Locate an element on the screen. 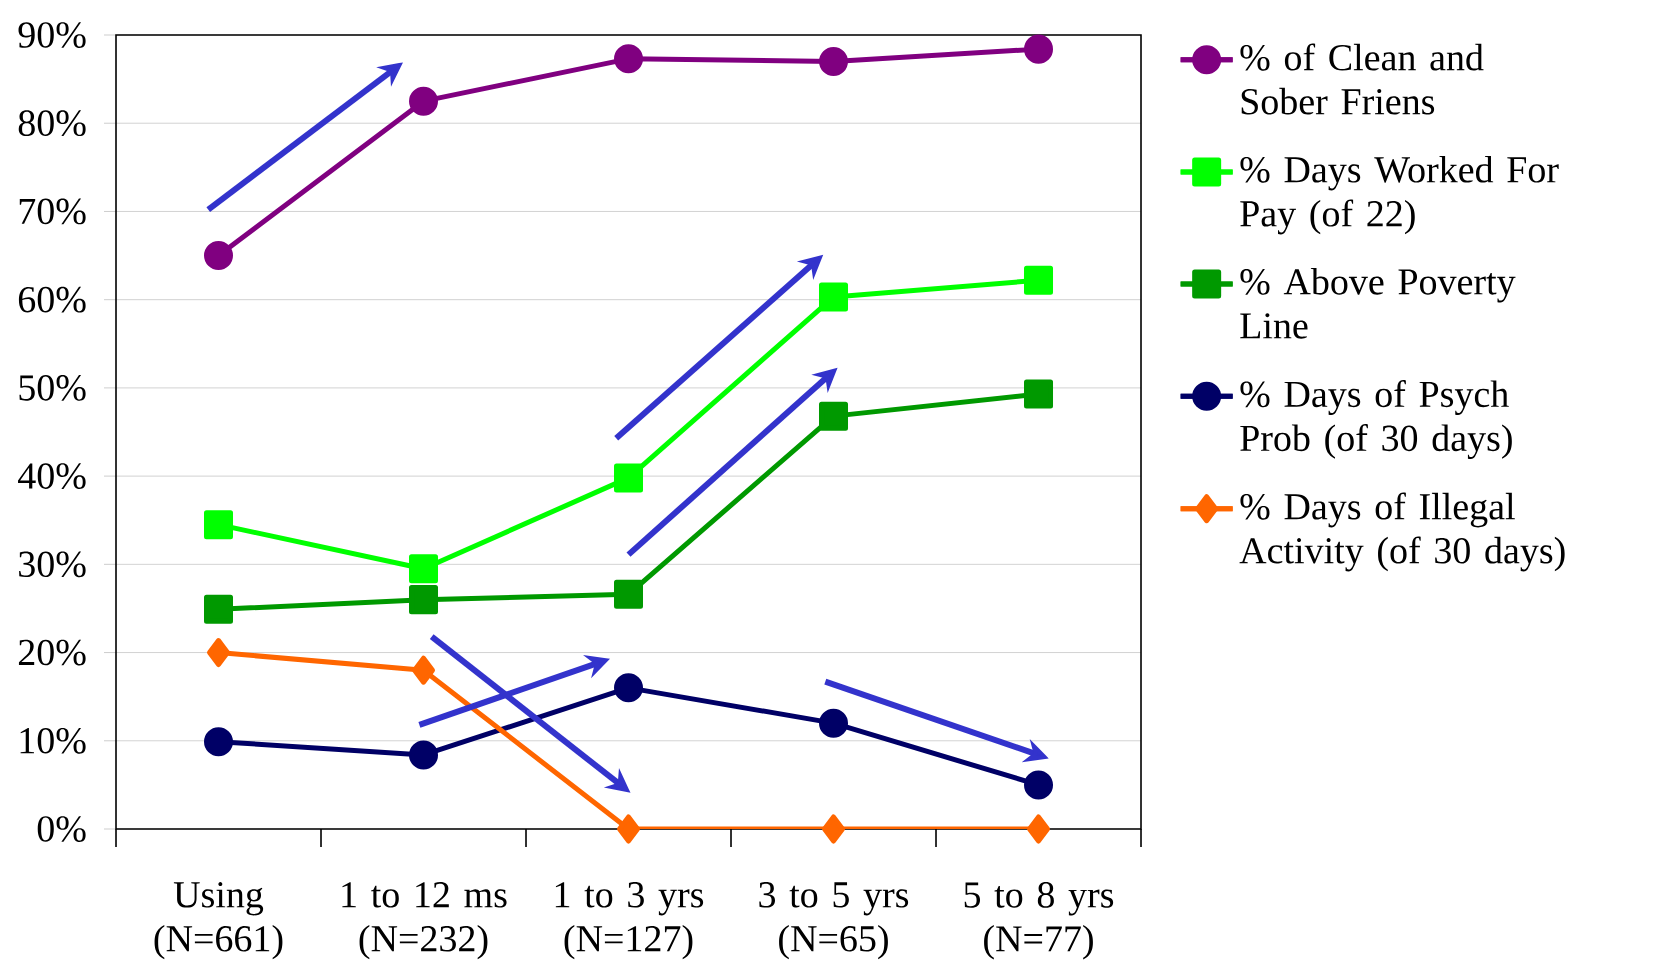 Image resolution: width=1653 pixels, height=980 pixels. y-tick-label: 80% is located at coordinates (52, 123).